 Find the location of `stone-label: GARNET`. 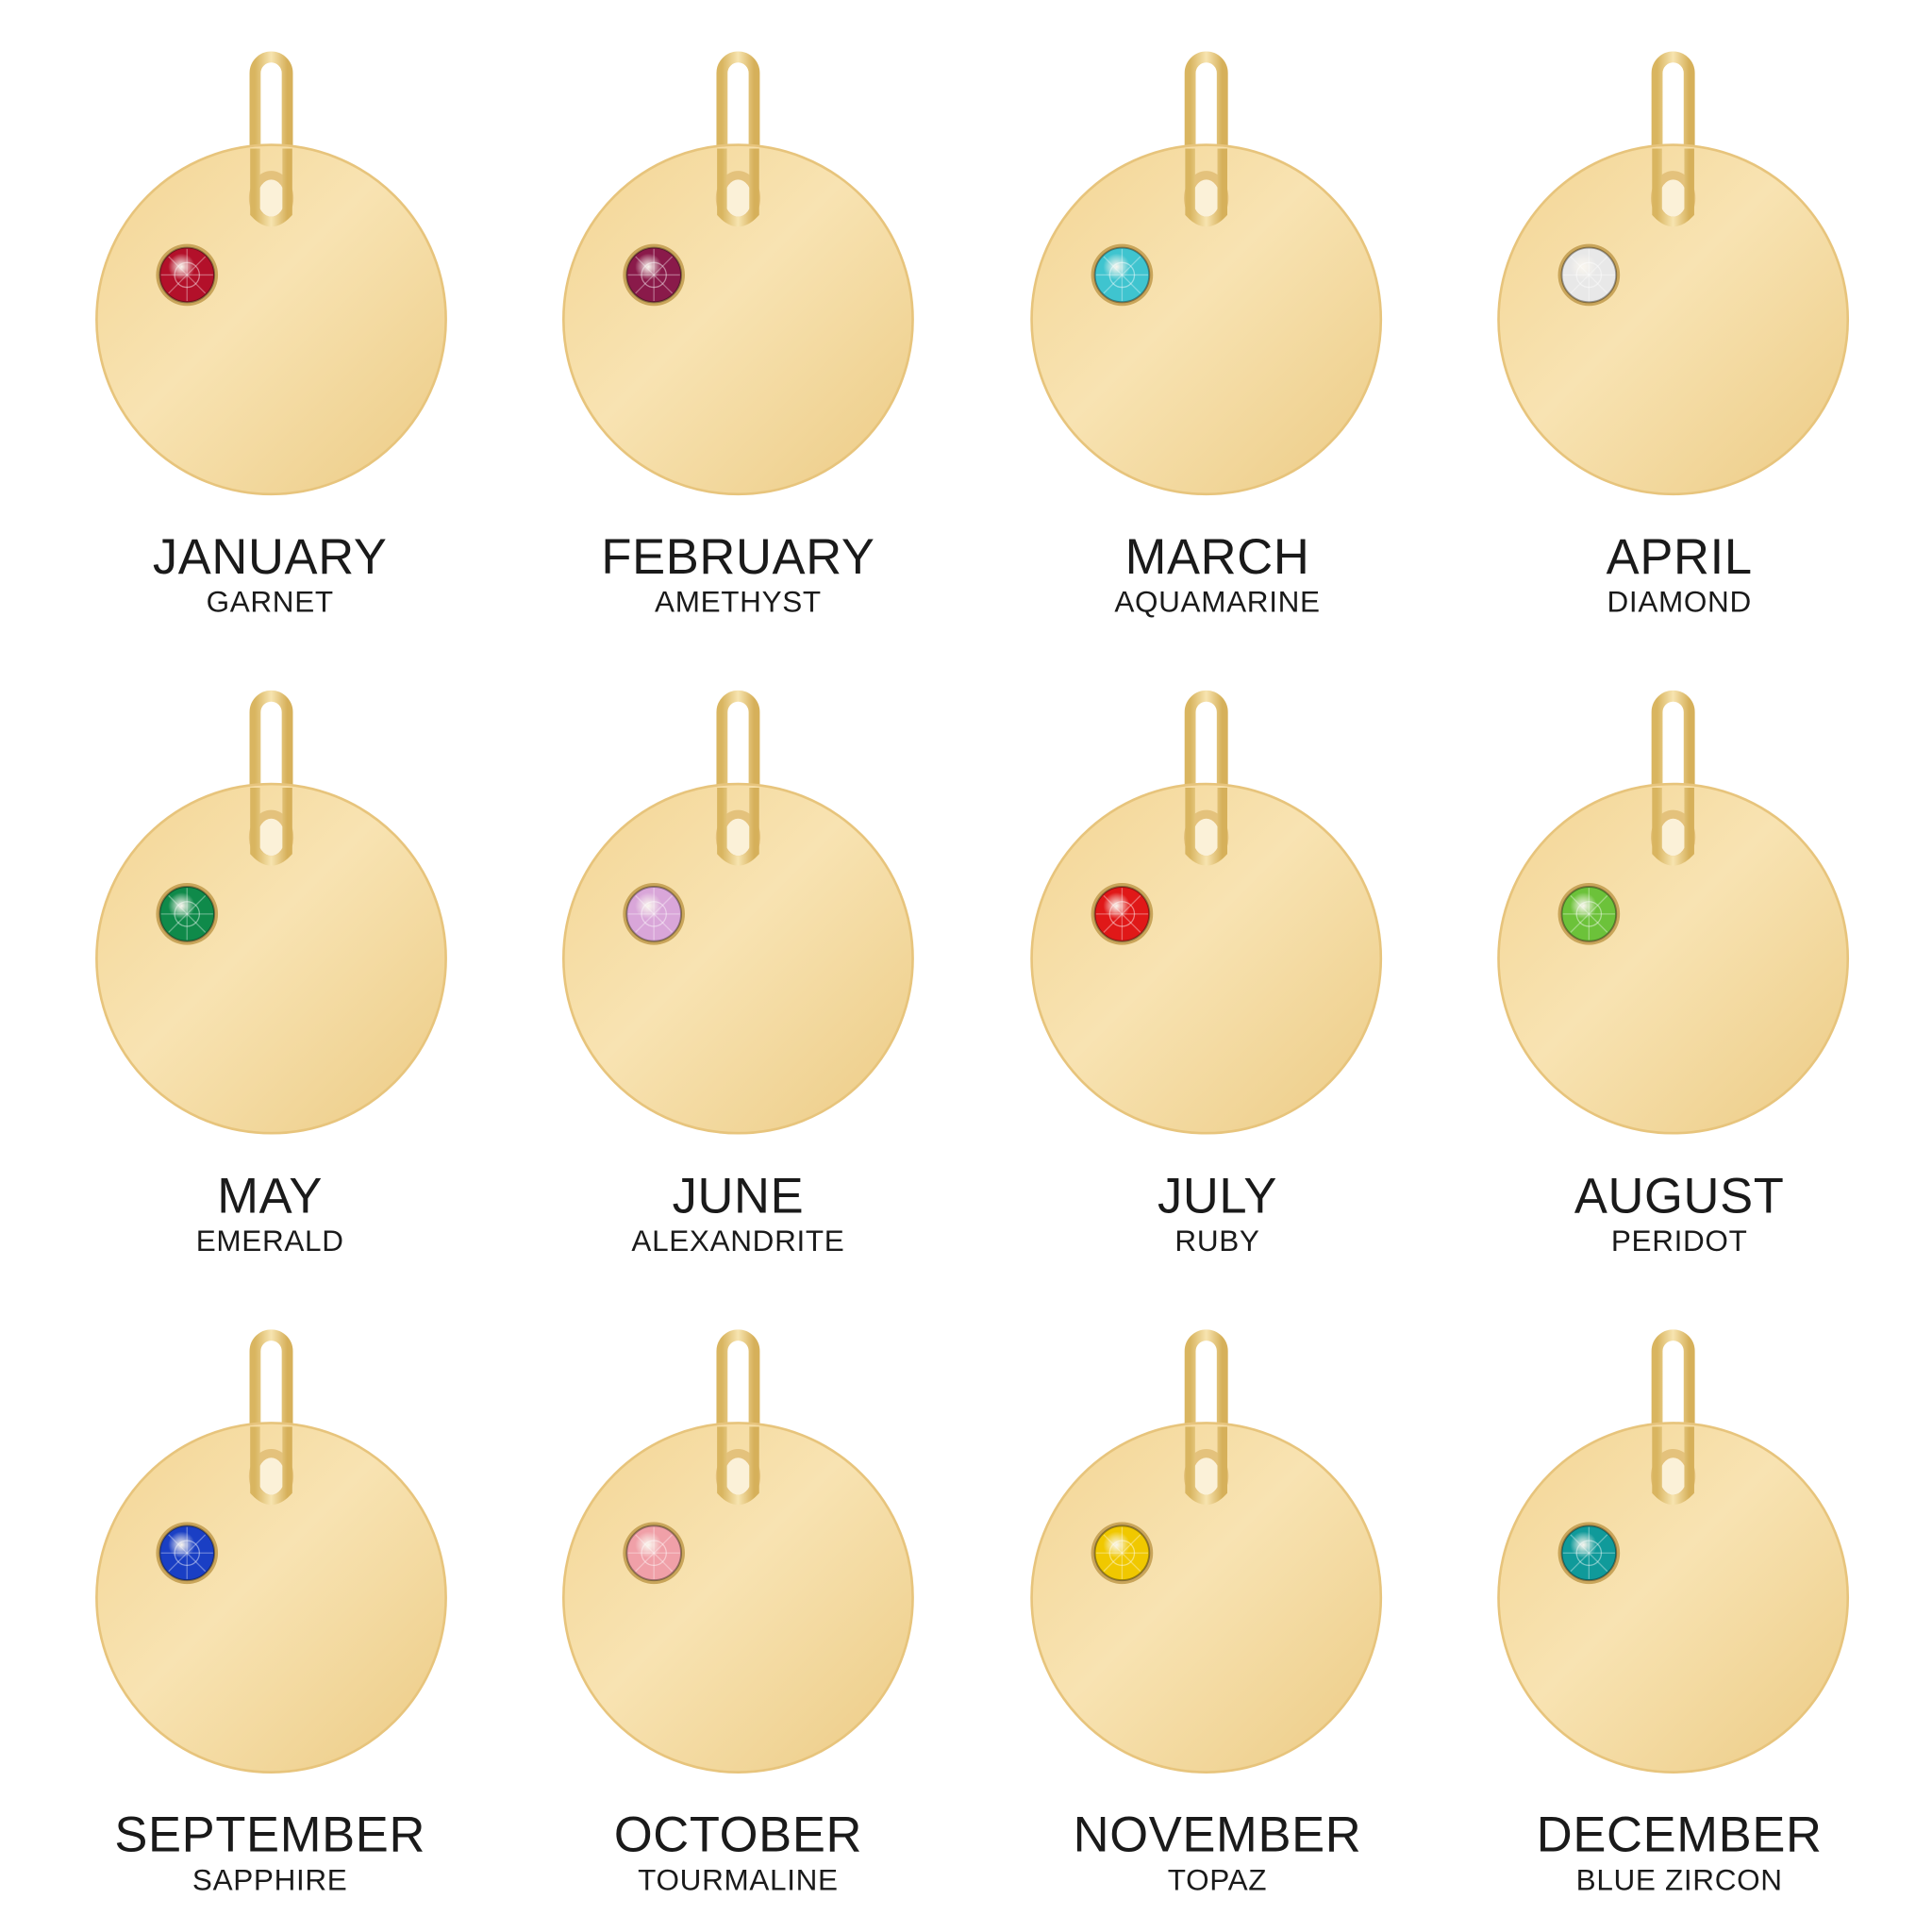

stone-label: GARNET is located at coordinates (271, 602).